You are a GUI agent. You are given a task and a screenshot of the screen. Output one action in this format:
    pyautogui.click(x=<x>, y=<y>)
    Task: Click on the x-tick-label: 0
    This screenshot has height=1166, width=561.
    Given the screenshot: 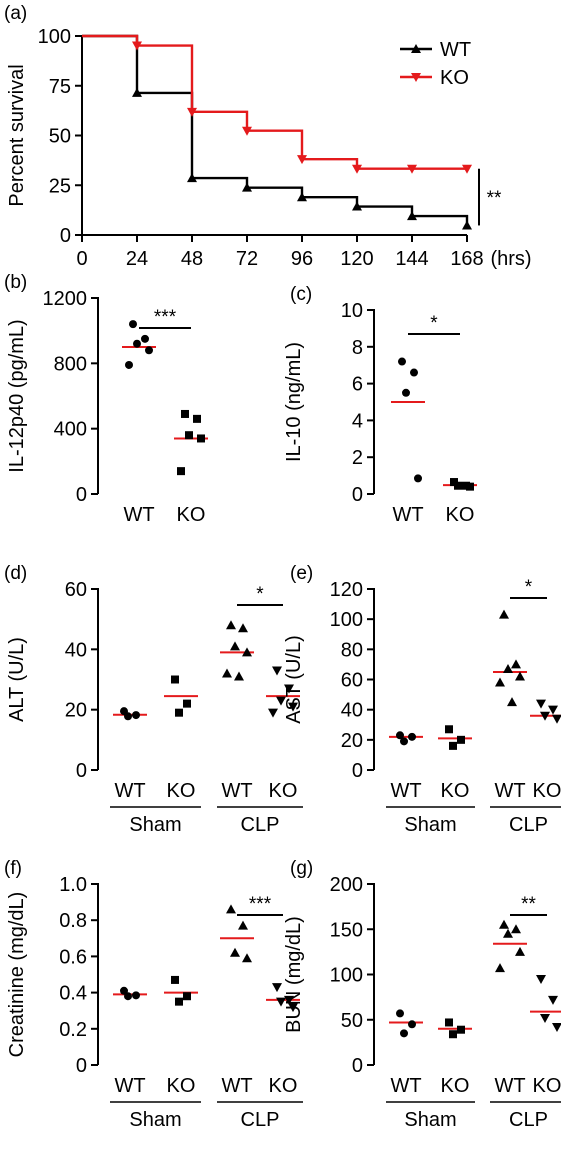 What is the action you would take?
    pyautogui.click(x=81, y=259)
    